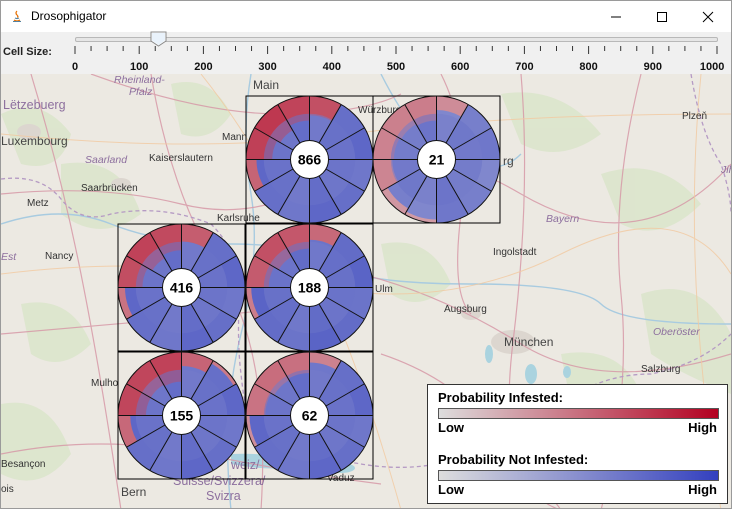 The height and width of the screenshot is (509, 732). I want to click on slider-tick-label: 200, so click(203, 67).